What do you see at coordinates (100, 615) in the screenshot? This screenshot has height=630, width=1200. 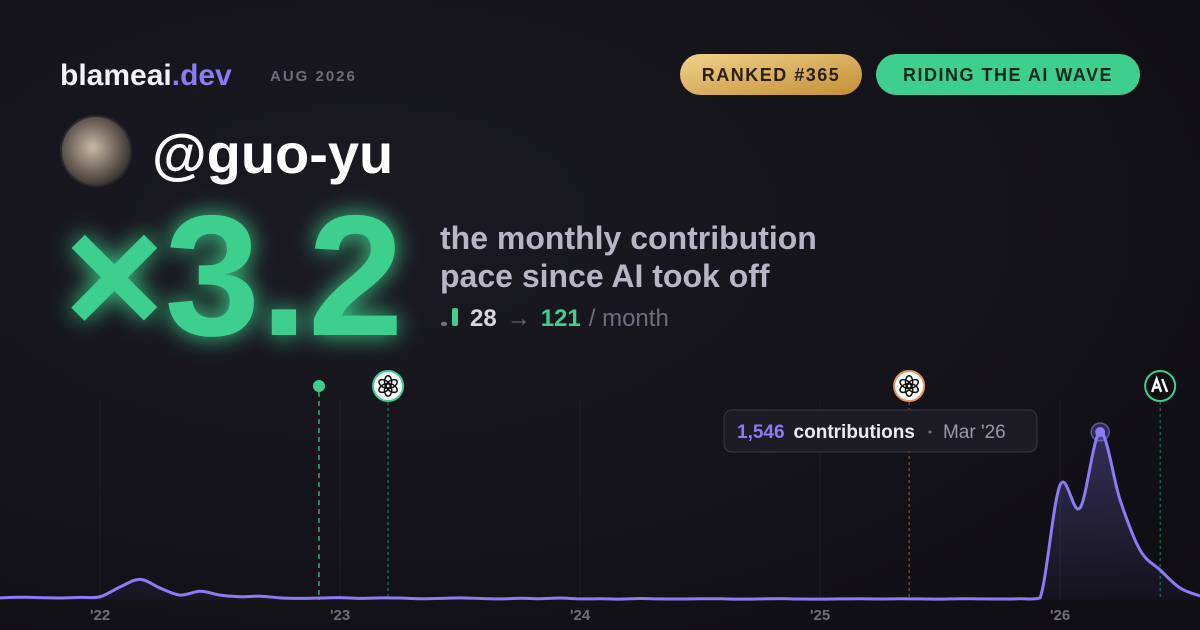 I see `x-tick-label: '22` at bounding box center [100, 615].